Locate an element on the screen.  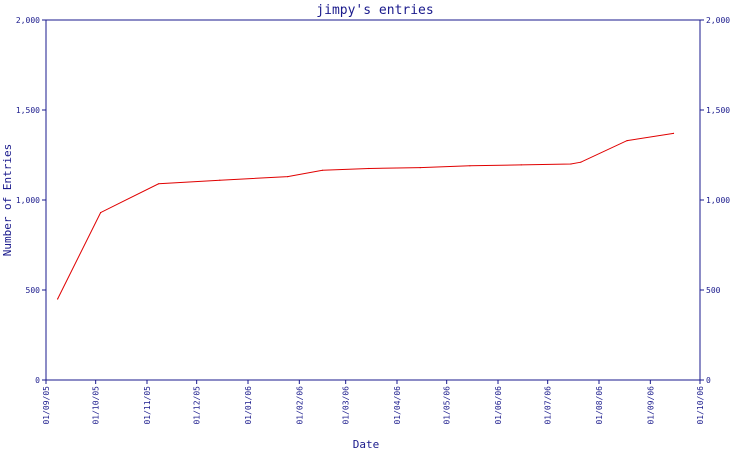
chart-title: jimpy's entries is located at coordinates (374, 10).